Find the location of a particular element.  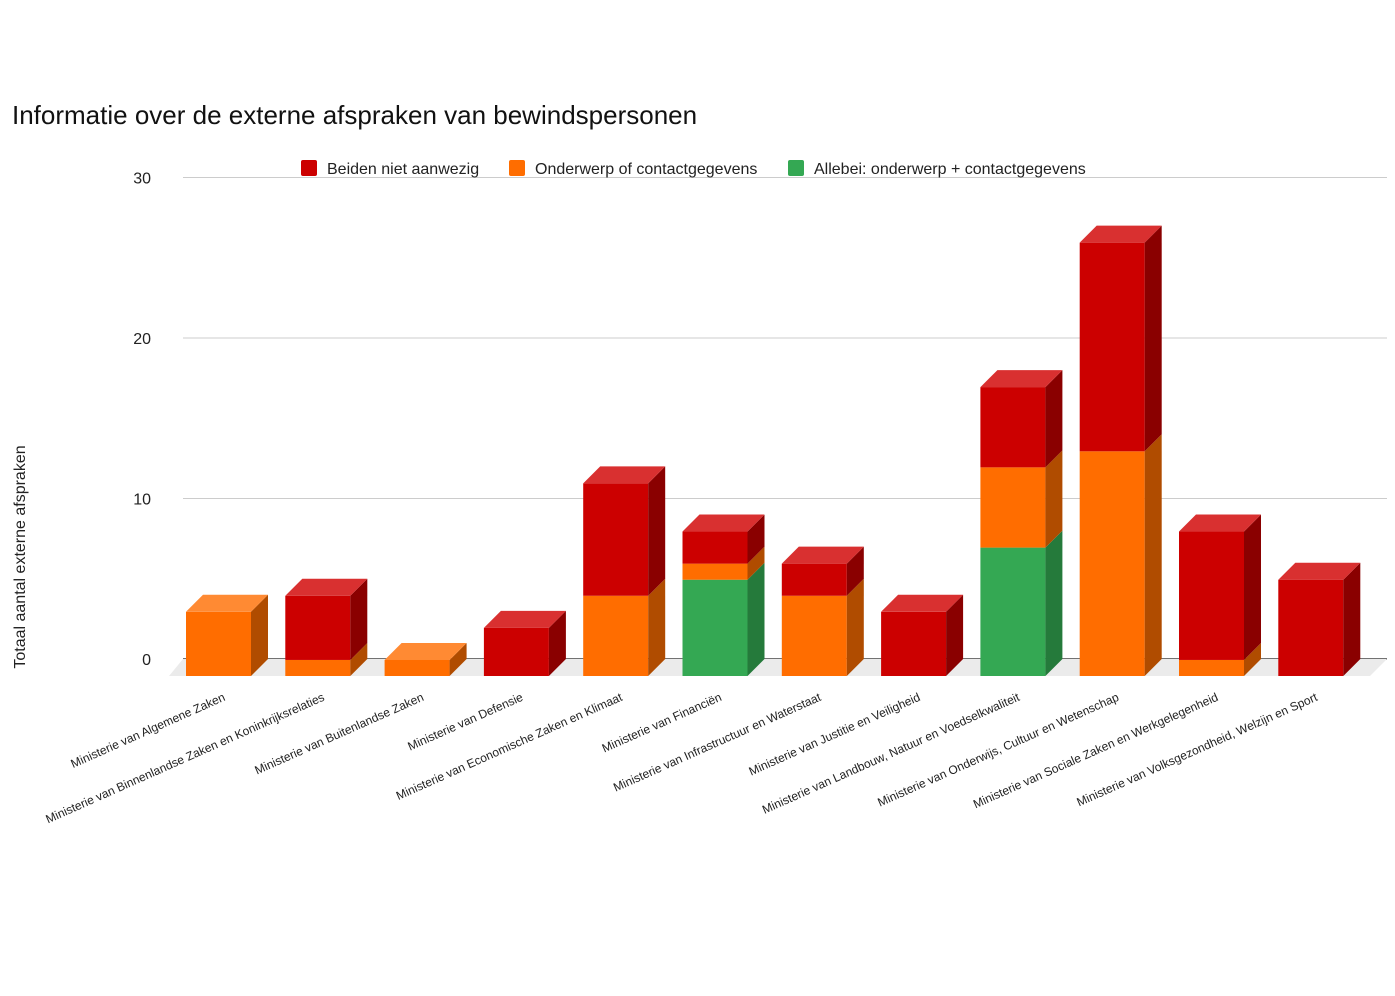

y-tick-label: 20 is located at coordinates (142, 339).